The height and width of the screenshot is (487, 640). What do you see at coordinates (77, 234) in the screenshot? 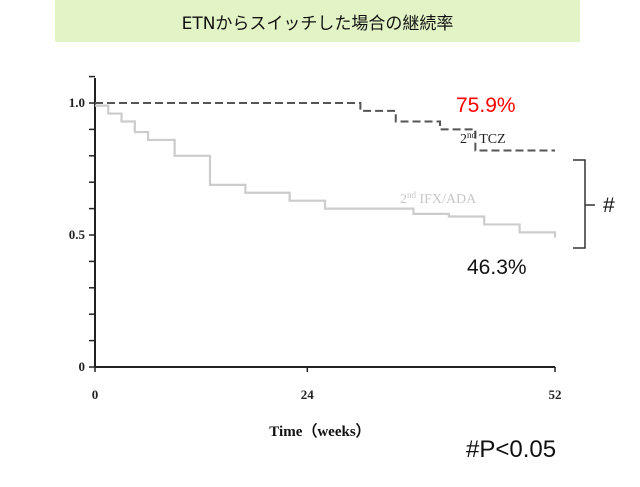
I see `y-tick-label: 0.5` at bounding box center [77, 234].